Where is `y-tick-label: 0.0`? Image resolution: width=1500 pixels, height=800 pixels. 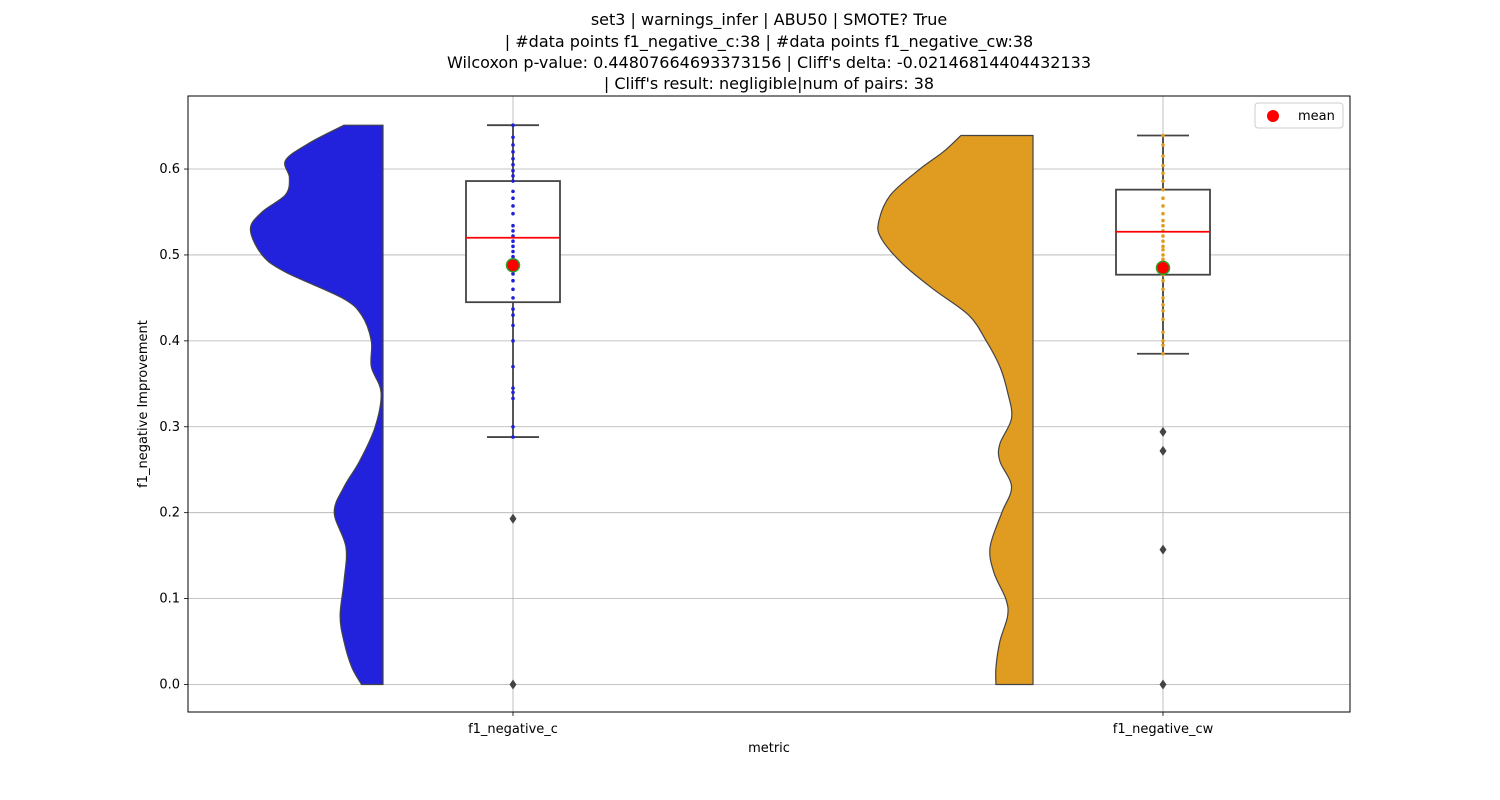
y-tick-label: 0.0 is located at coordinates (169, 685).